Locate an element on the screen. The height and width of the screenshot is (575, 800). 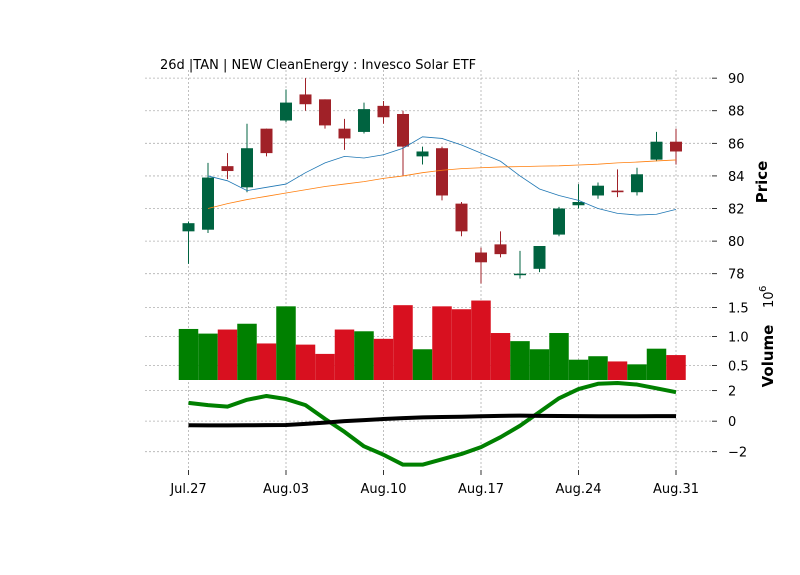
volume-tick-label: 1.0 is located at coordinates (738, 338).